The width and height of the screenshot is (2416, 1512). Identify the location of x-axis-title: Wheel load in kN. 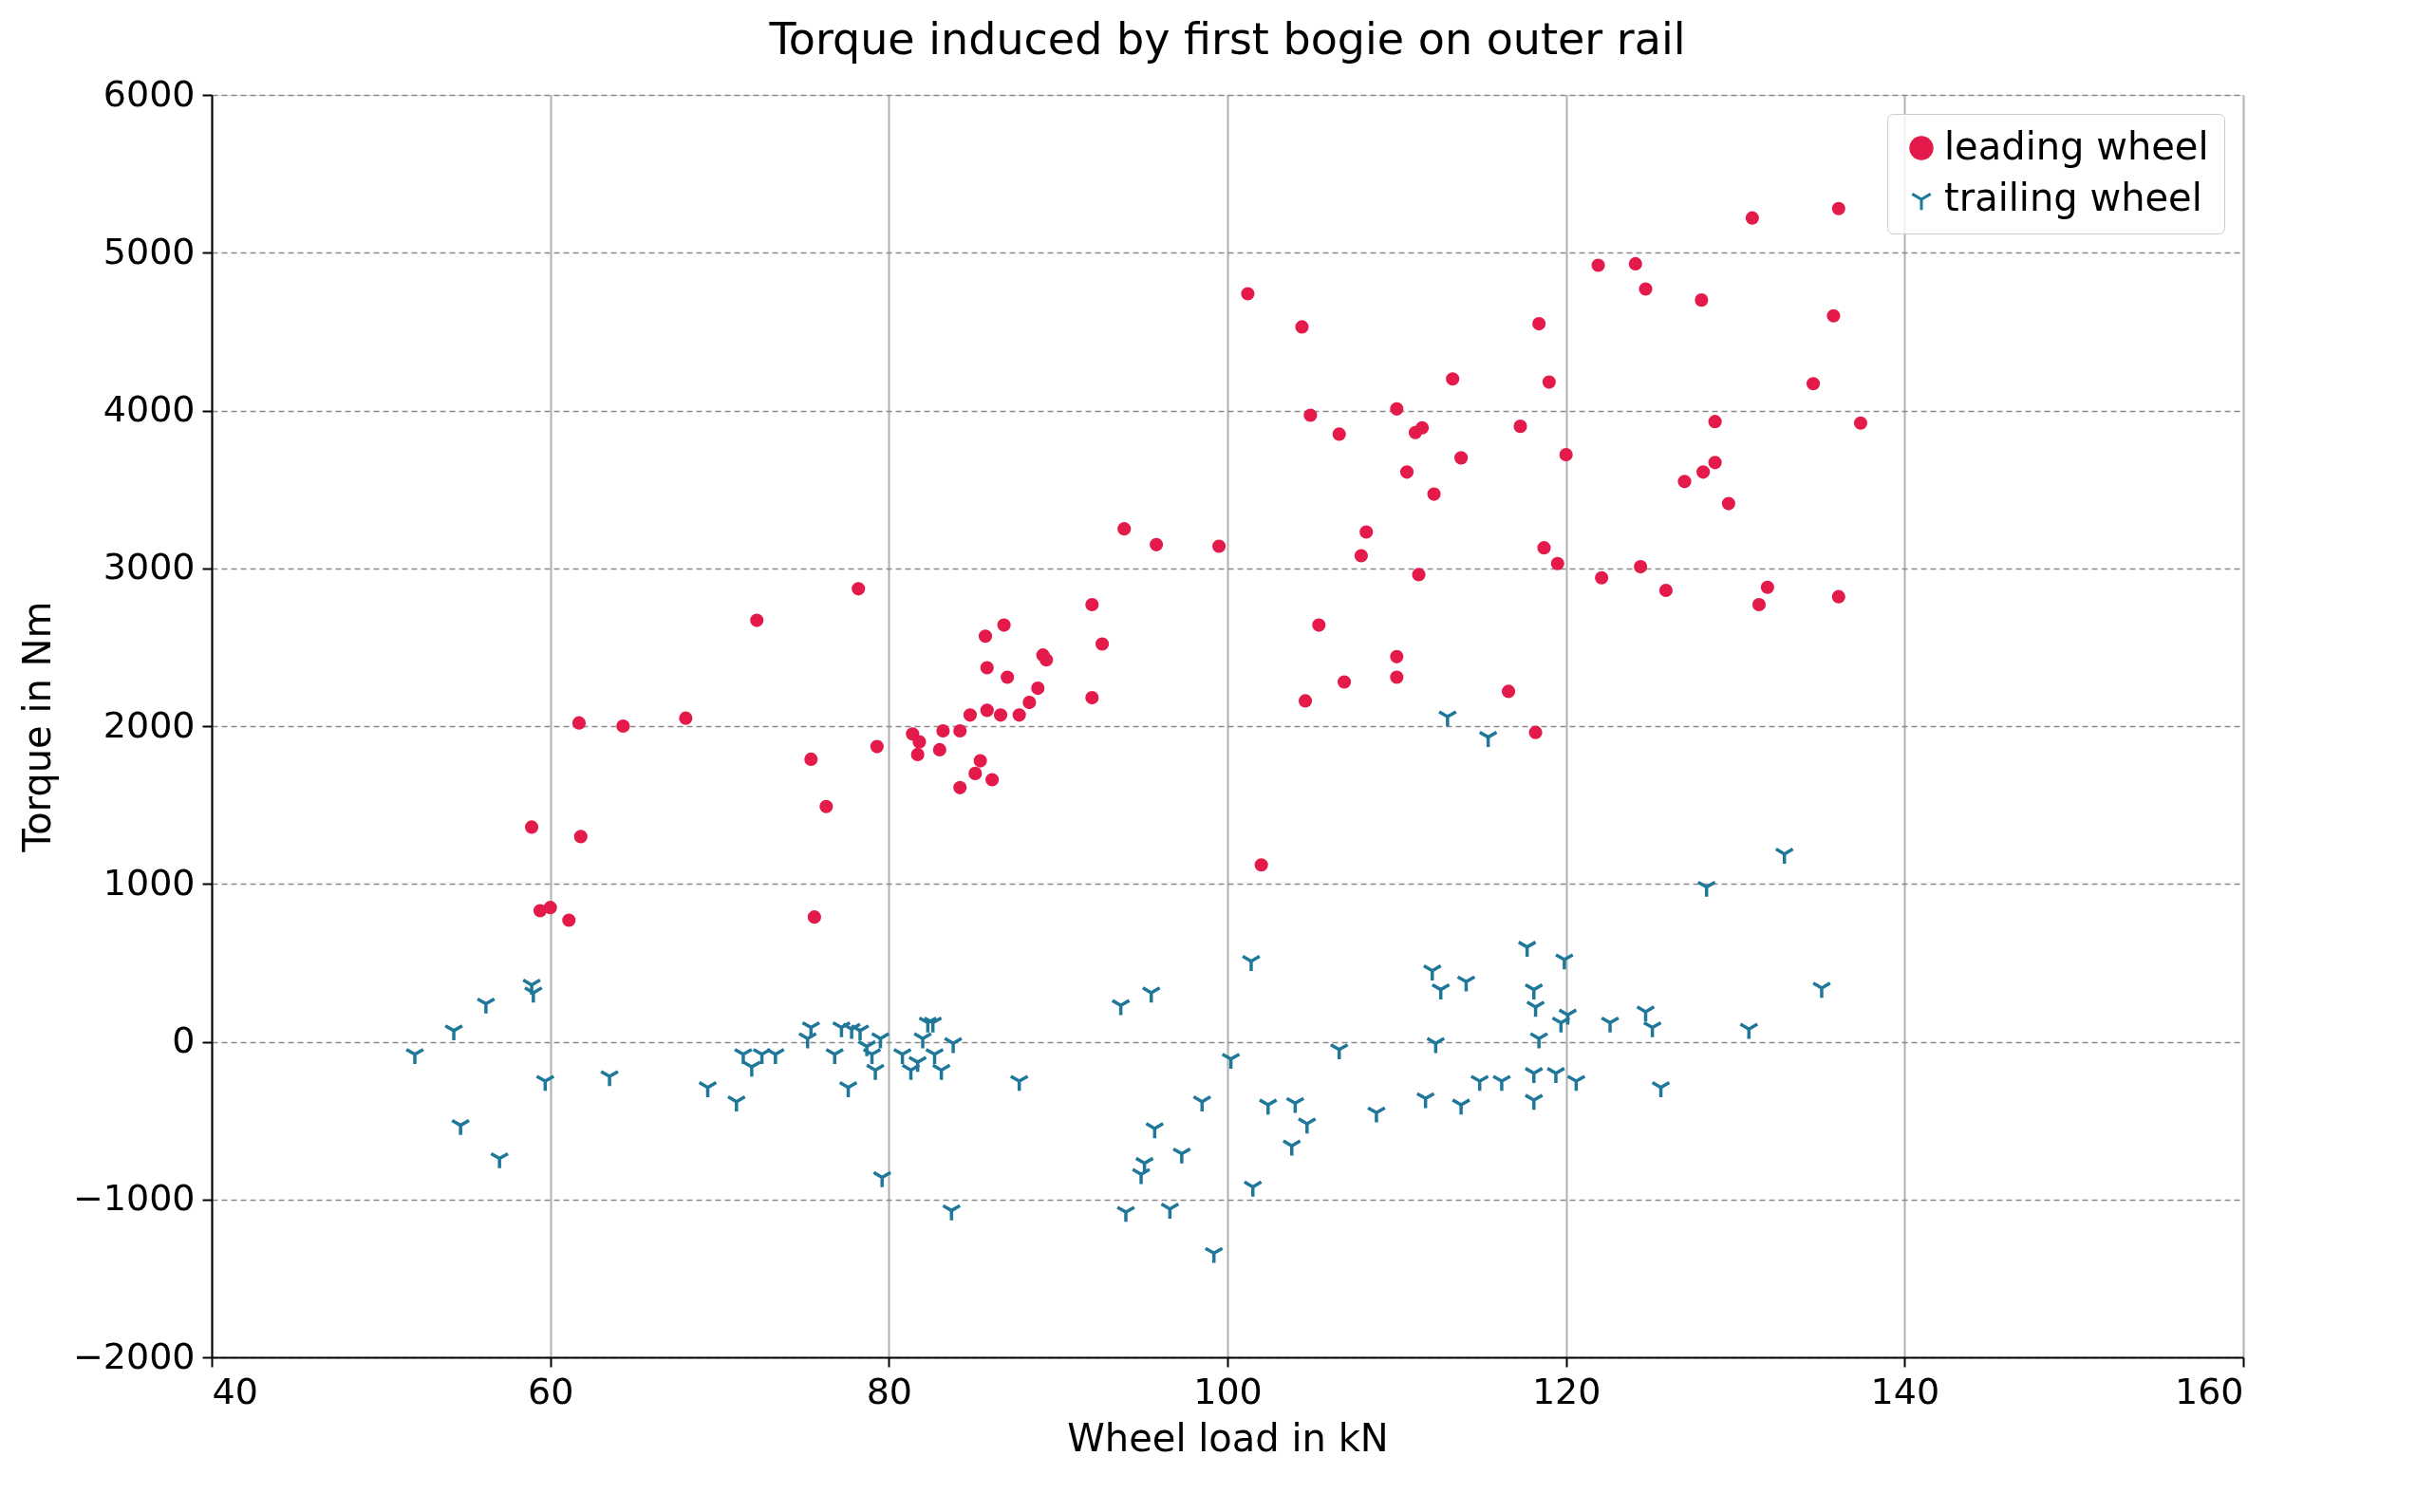
(1228, 1438).